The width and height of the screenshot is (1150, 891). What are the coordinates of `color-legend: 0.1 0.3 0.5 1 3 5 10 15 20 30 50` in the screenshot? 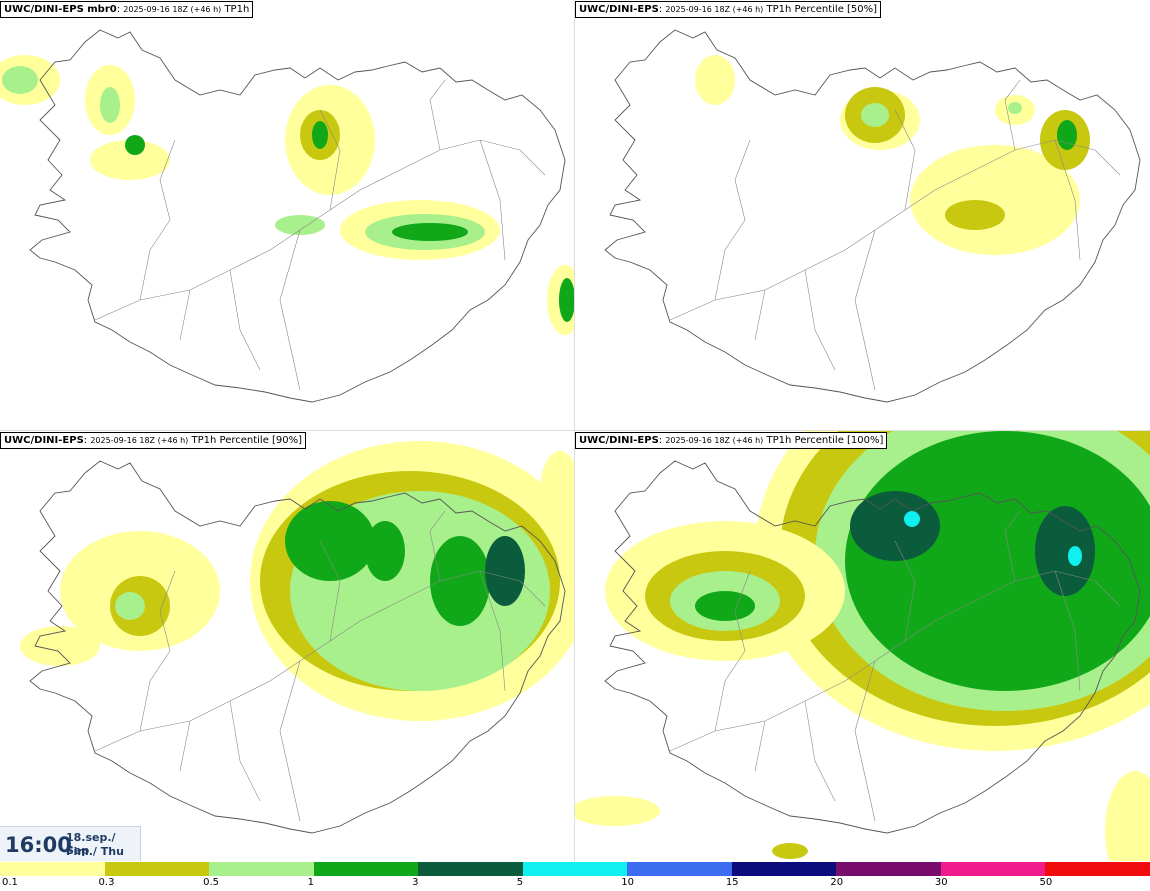 It's located at (575, 876).